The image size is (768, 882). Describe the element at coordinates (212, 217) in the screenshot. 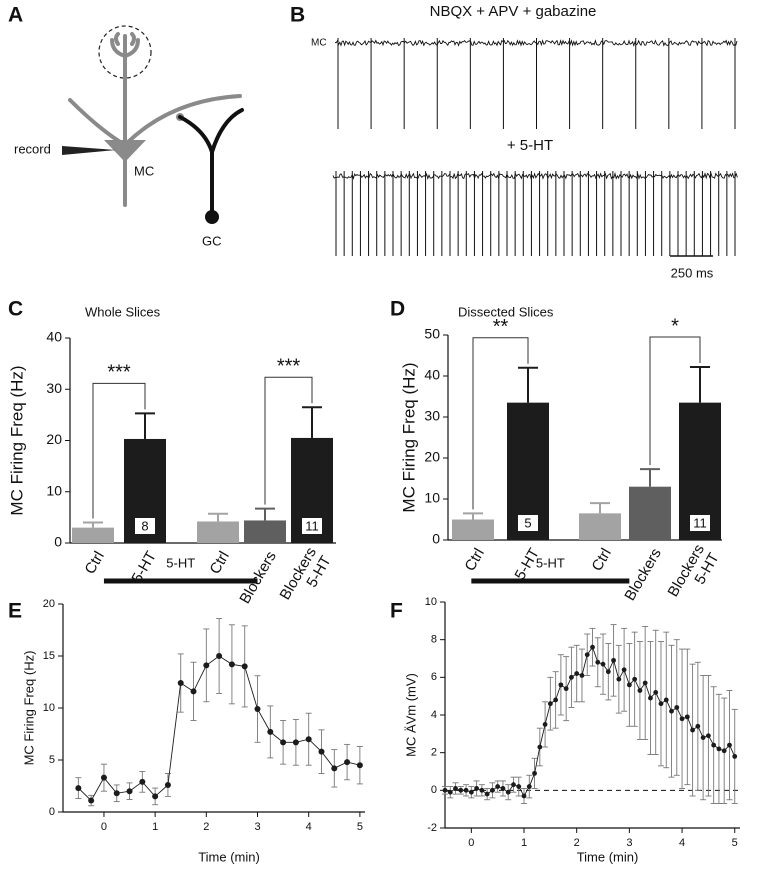

I see `gc-soma` at that location.